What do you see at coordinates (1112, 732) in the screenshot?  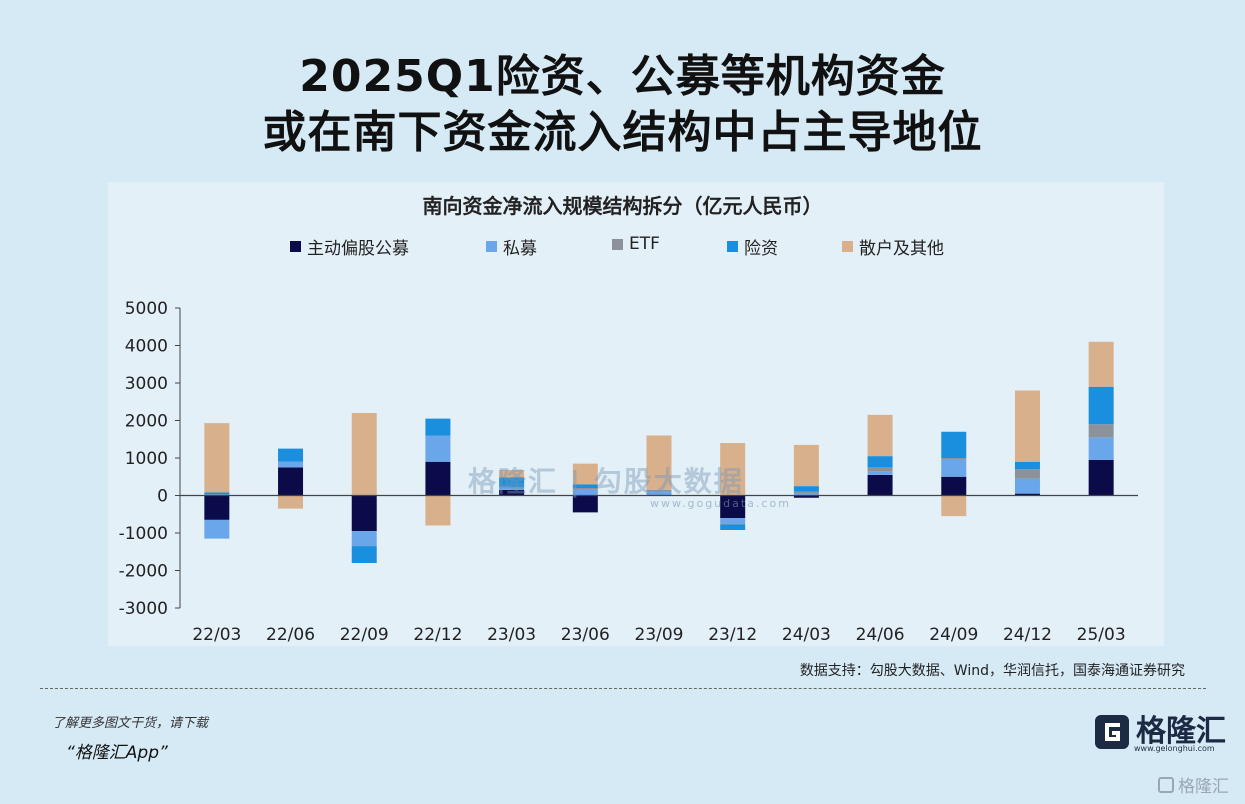 I see `logo-g-icon` at bounding box center [1112, 732].